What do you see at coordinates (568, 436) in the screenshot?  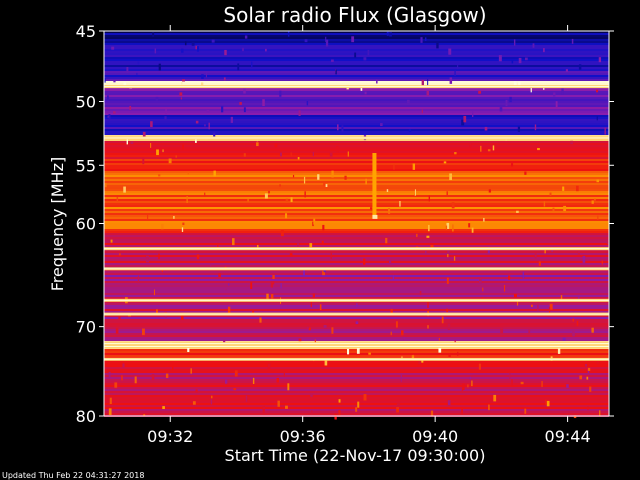 I see `x-tick-label: 09:44` at bounding box center [568, 436].